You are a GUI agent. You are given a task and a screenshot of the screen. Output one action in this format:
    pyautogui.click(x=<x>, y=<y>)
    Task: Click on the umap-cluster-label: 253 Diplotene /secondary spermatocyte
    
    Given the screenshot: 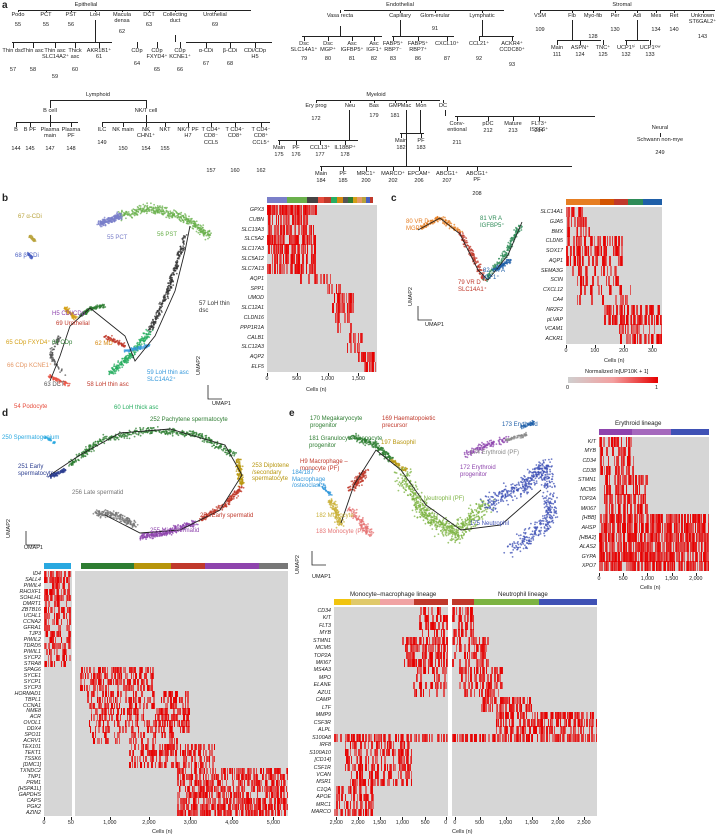 What is the action you would take?
    pyautogui.click(x=271, y=473)
    